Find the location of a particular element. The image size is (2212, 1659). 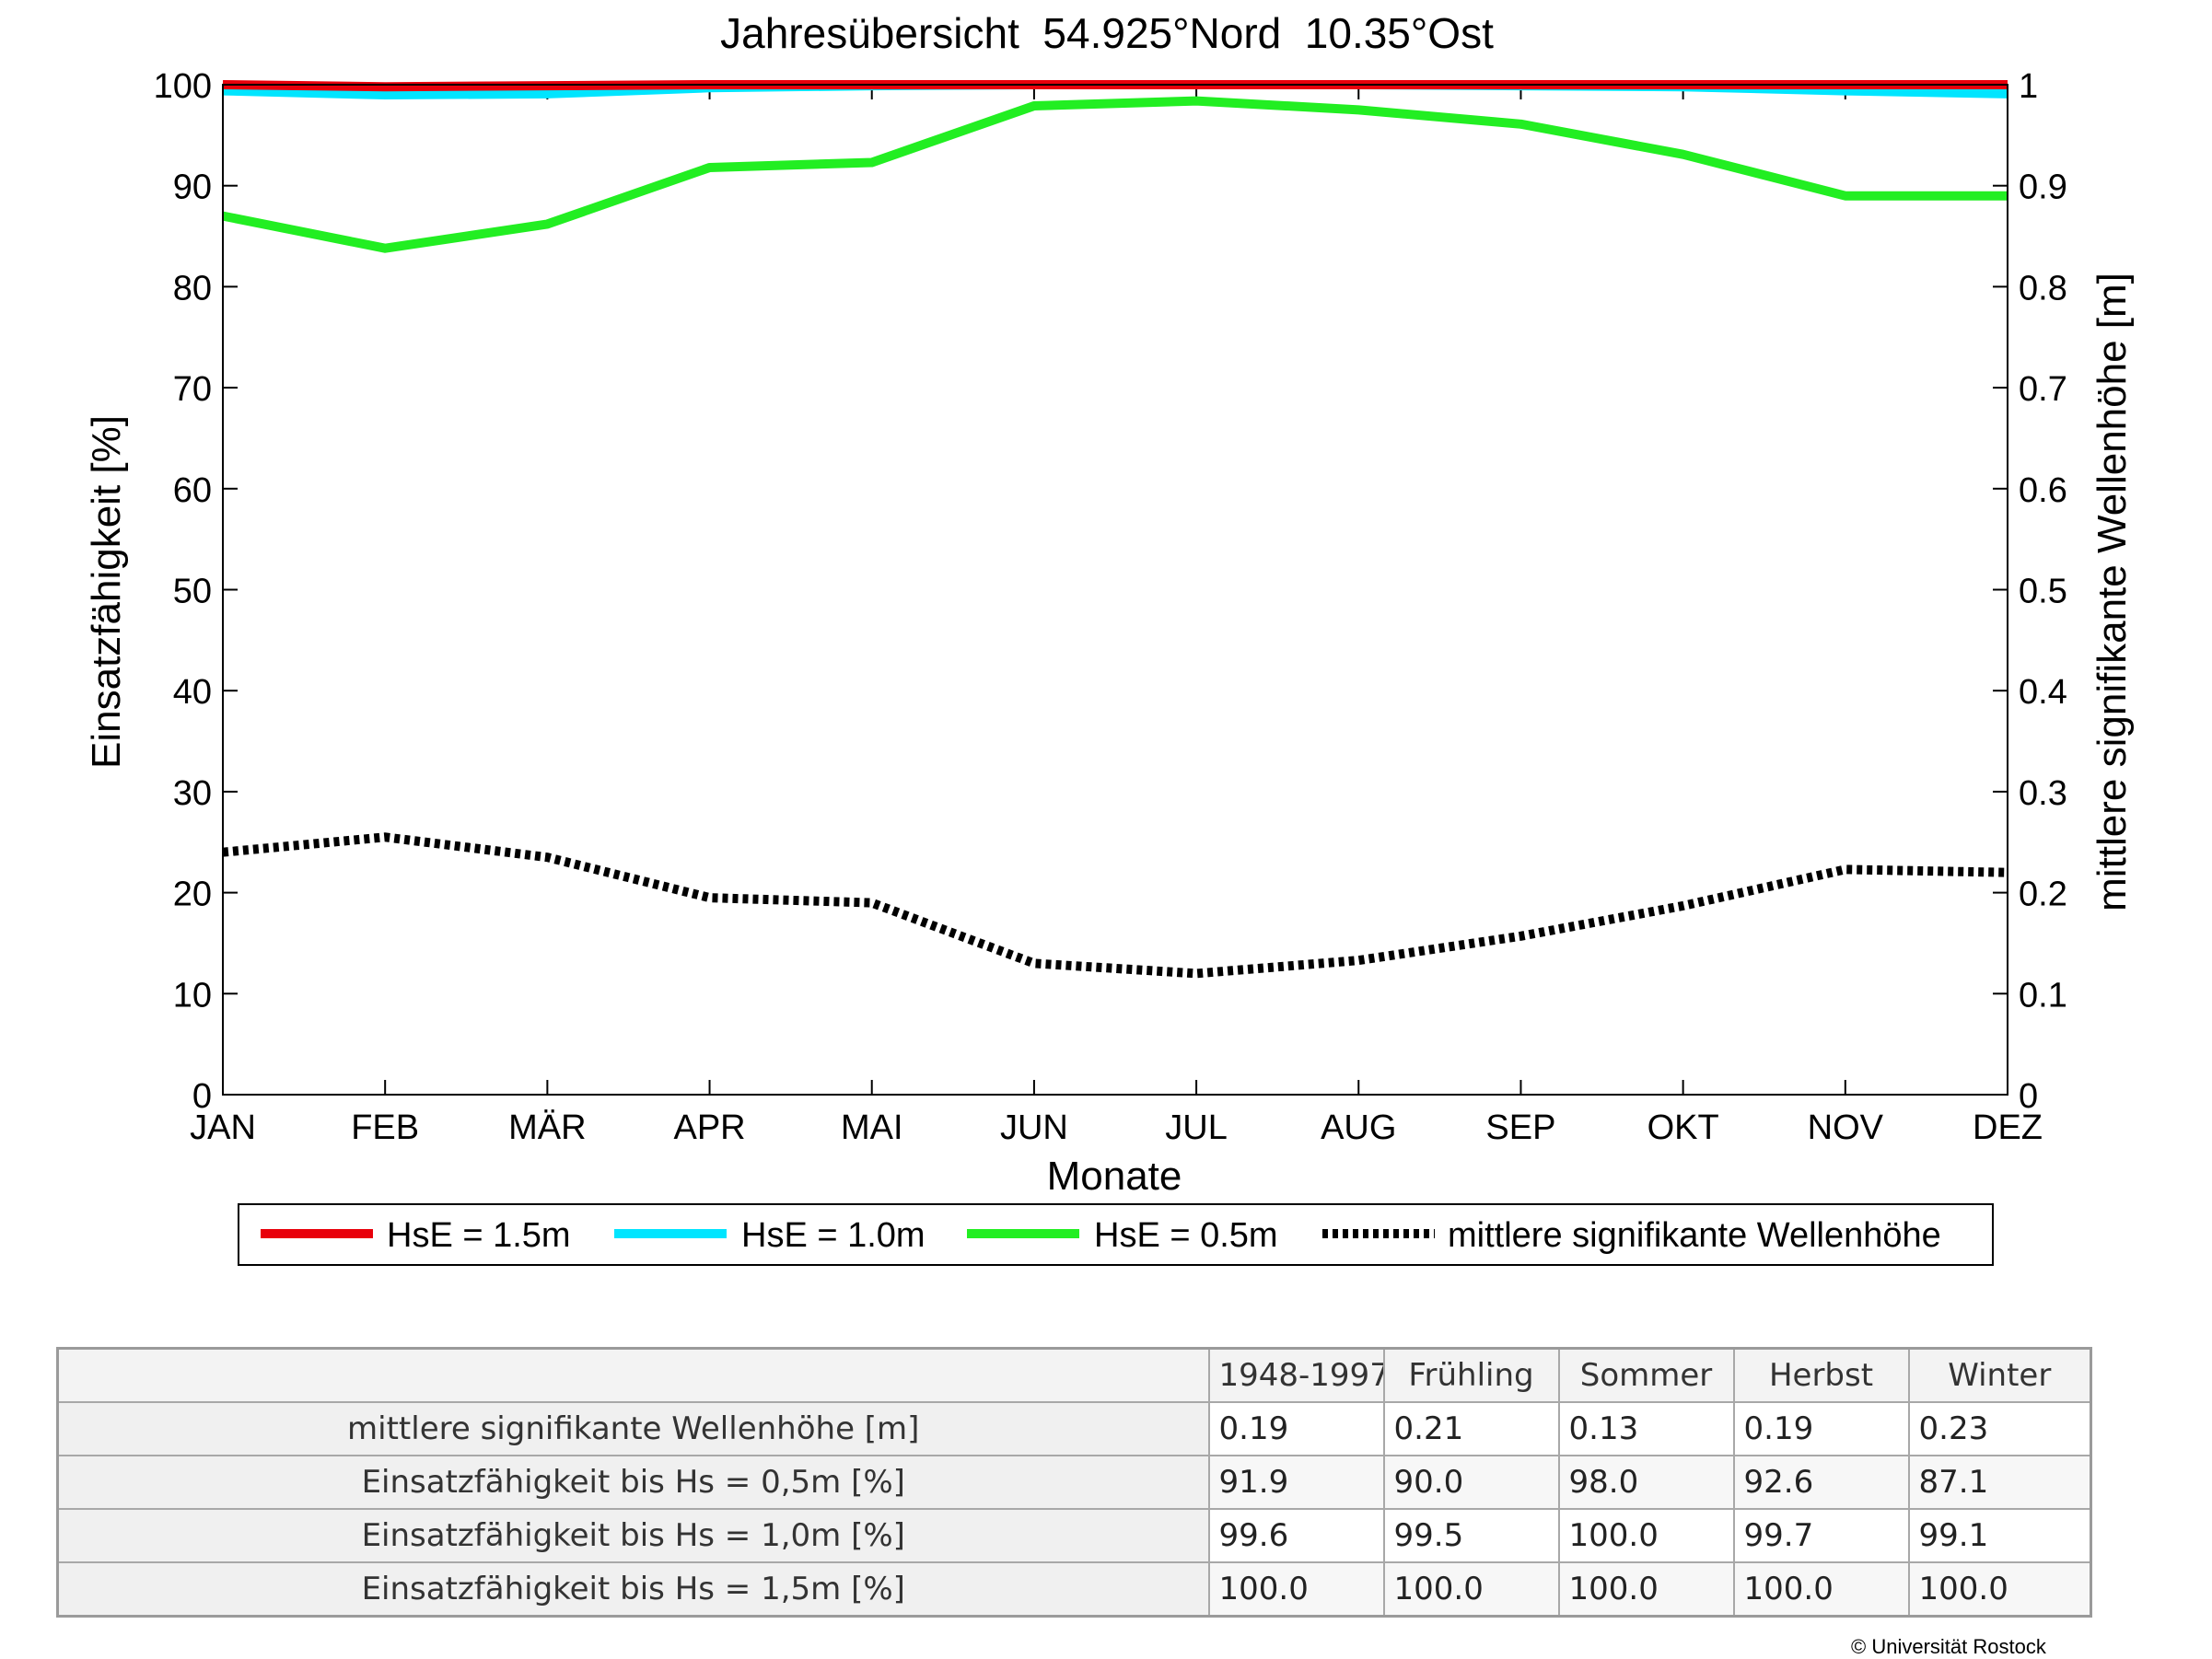

legend-label: HsE = 1.5m is located at coordinates (479, 1235).